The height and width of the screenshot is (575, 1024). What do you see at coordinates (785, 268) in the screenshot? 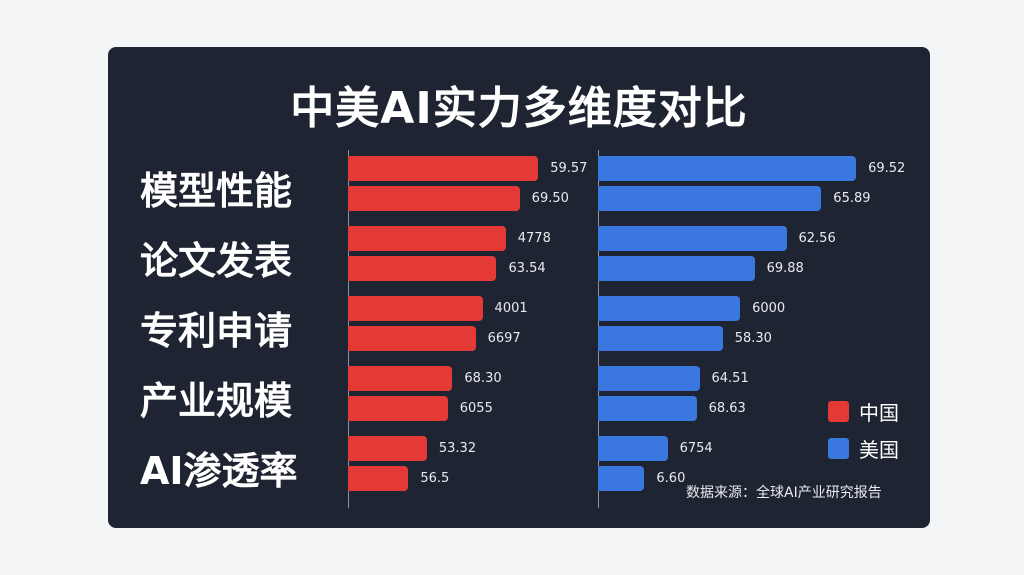
I see `value-label: 69.88` at bounding box center [785, 268].